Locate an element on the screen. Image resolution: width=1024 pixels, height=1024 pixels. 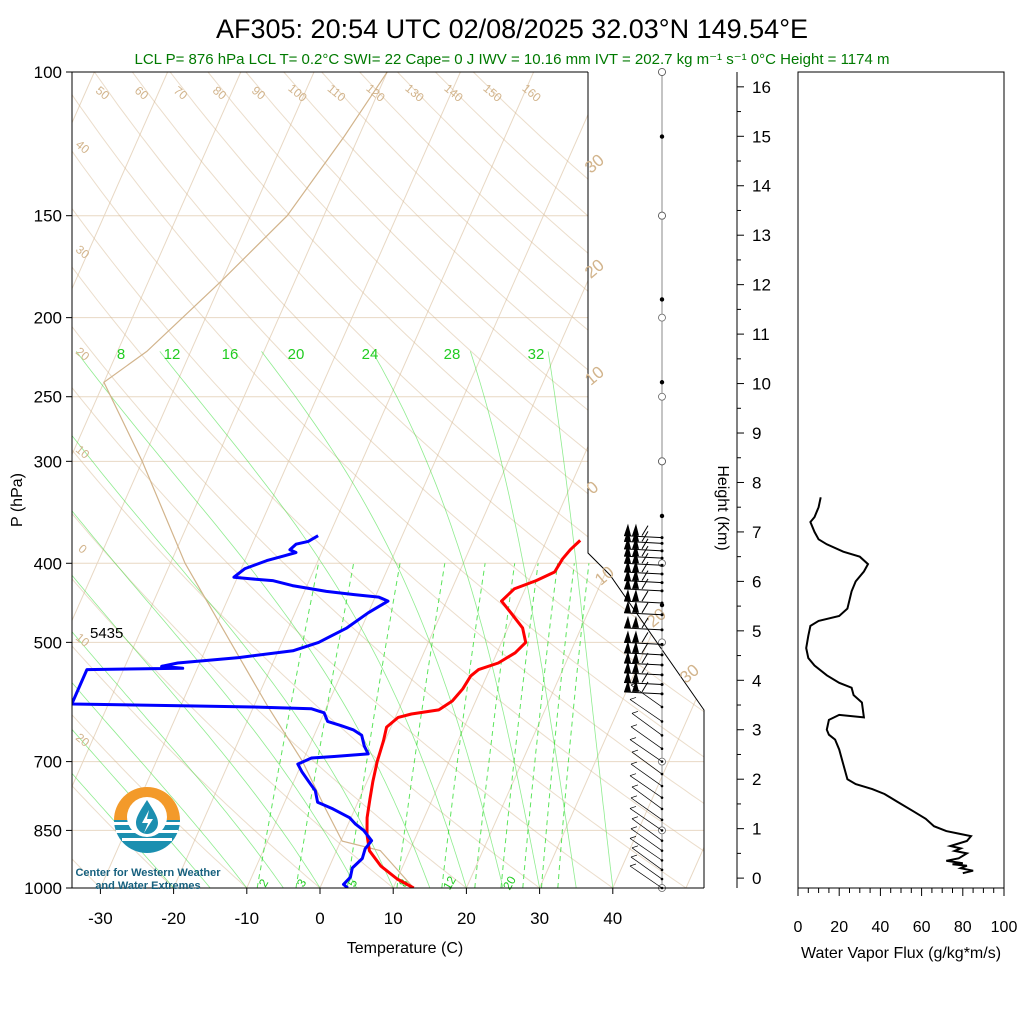
x-tick-label: -10 is located at coordinates (247, 918).